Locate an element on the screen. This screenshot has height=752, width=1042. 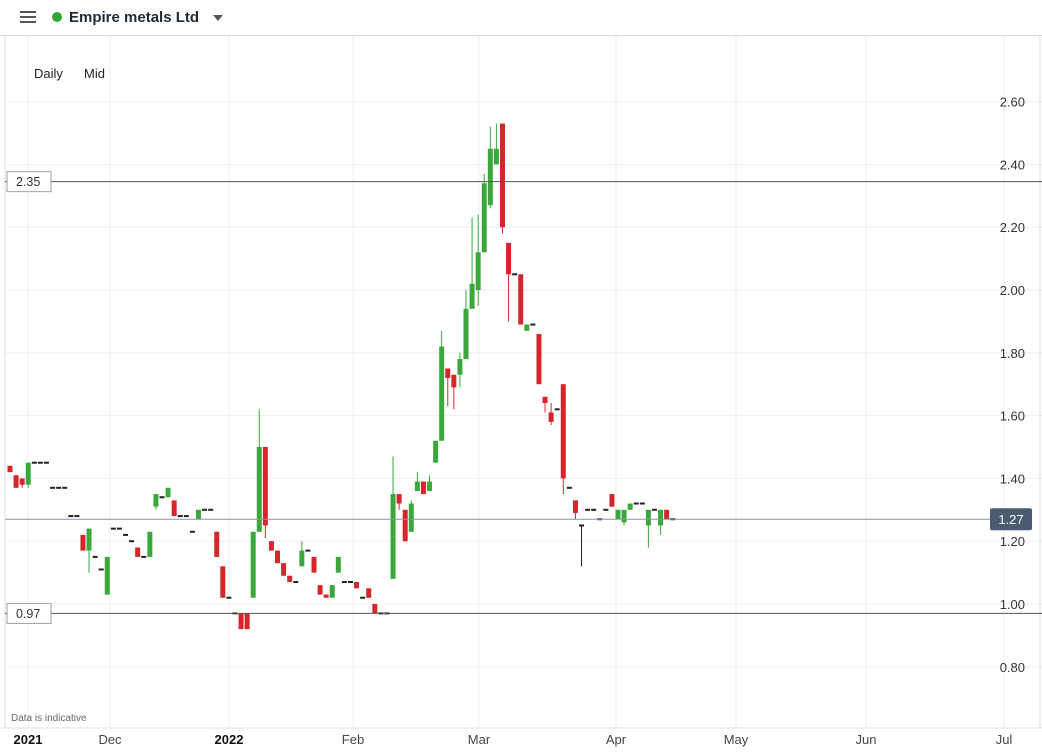
price-type-selector: Mid is located at coordinates (94, 73).